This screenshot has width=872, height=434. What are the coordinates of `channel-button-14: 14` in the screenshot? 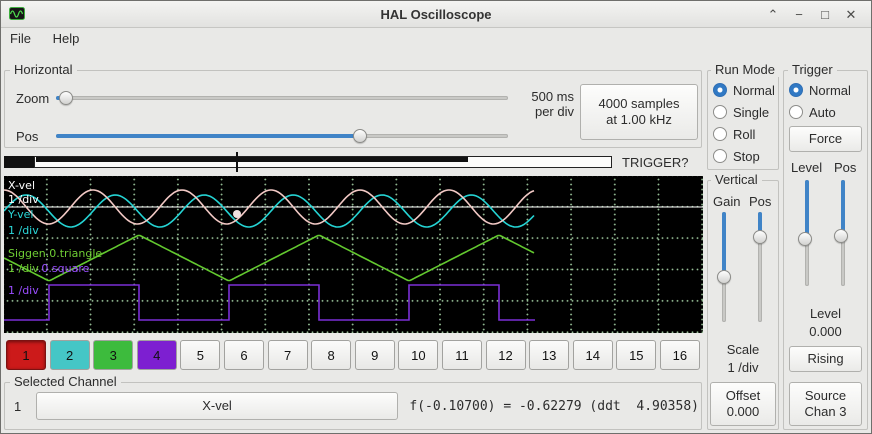 It's located at (592, 355).